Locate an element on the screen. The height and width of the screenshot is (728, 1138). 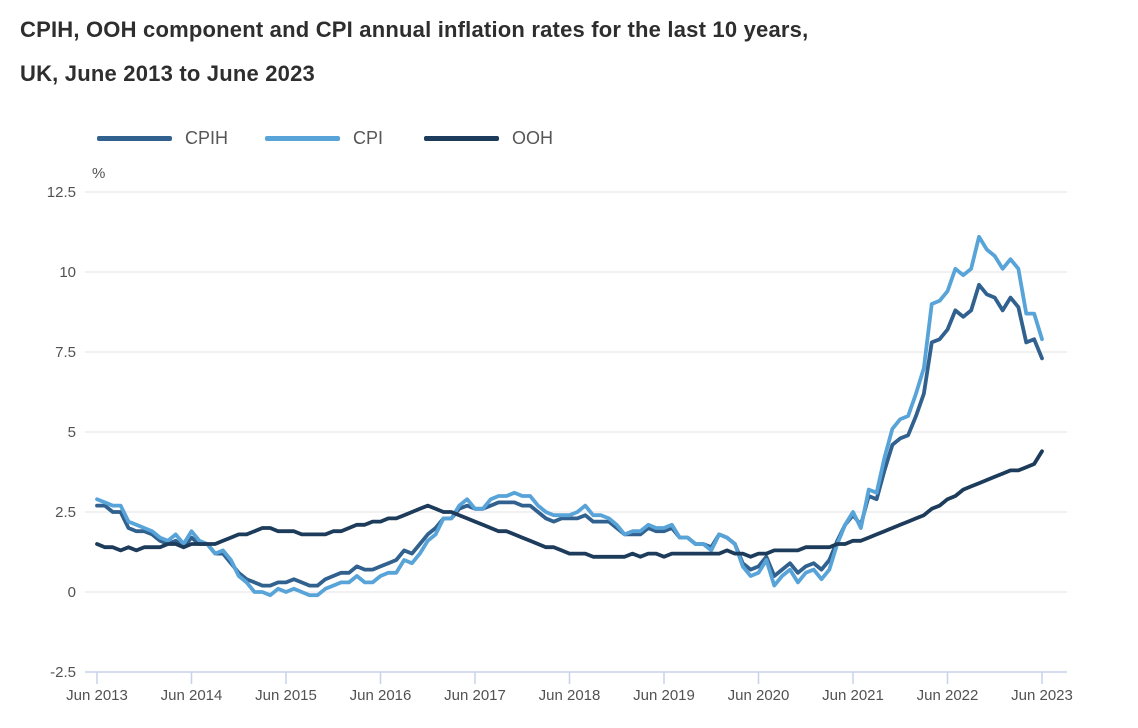
cpih-line-swatch is located at coordinates (134, 138).